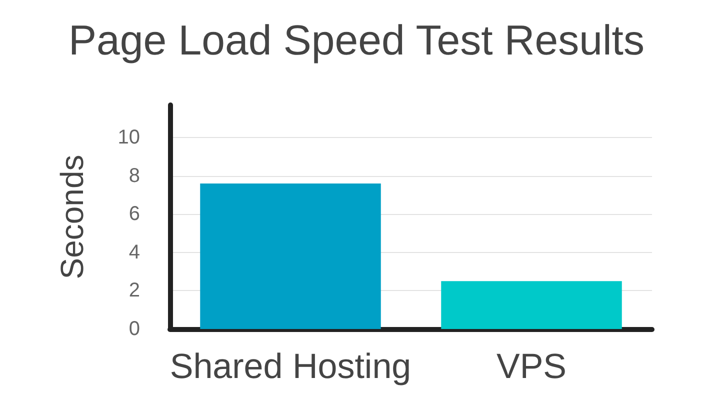 The width and height of the screenshot is (713, 415). Describe the element at coordinates (134, 214) in the screenshot. I see `y-tick-label: 6` at that location.